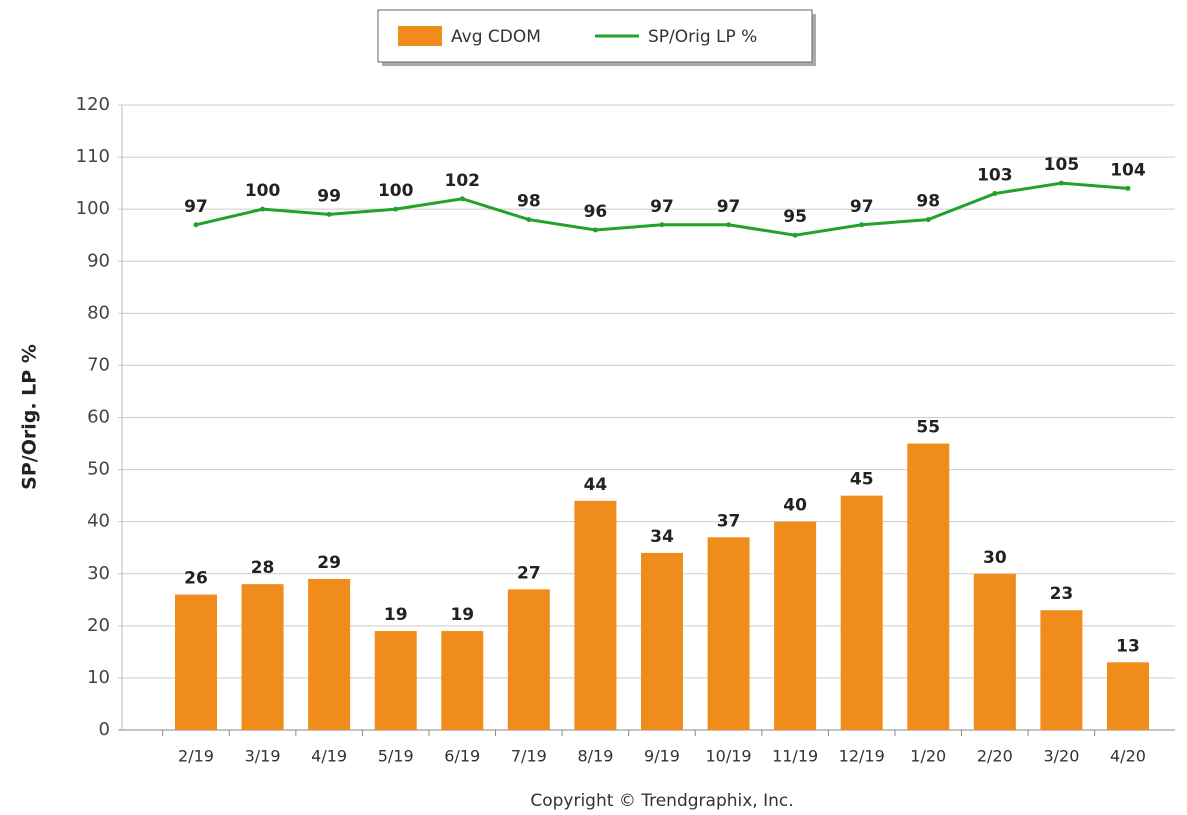 Image resolution: width=1187 pixels, height=815 pixels. Describe the element at coordinates (104, 729) in the screenshot. I see `y-tick-label: 0` at that location.